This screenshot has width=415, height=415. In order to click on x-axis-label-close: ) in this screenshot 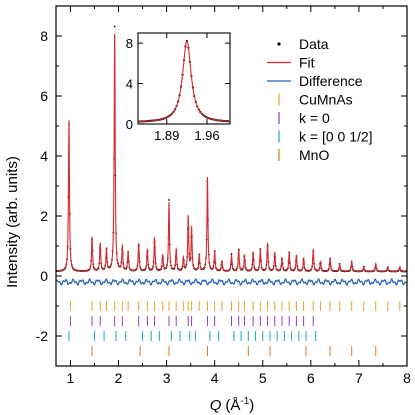, I will do `click(251, 405)`.